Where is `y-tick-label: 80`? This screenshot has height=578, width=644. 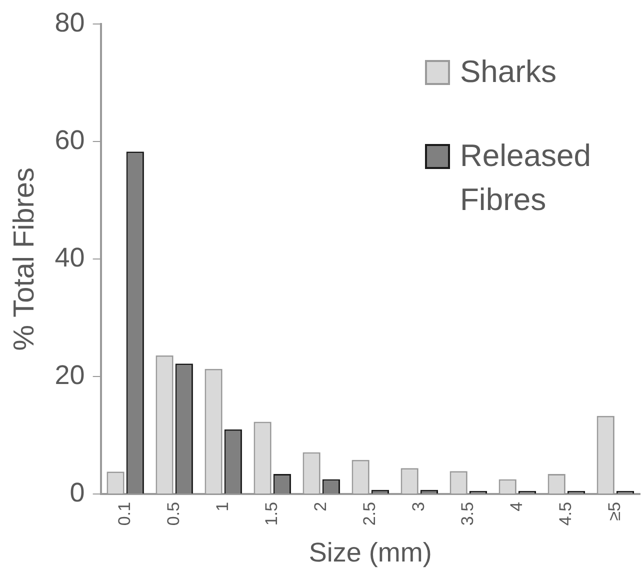 y-tick-label: 80 is located at coordinates (69, 23).